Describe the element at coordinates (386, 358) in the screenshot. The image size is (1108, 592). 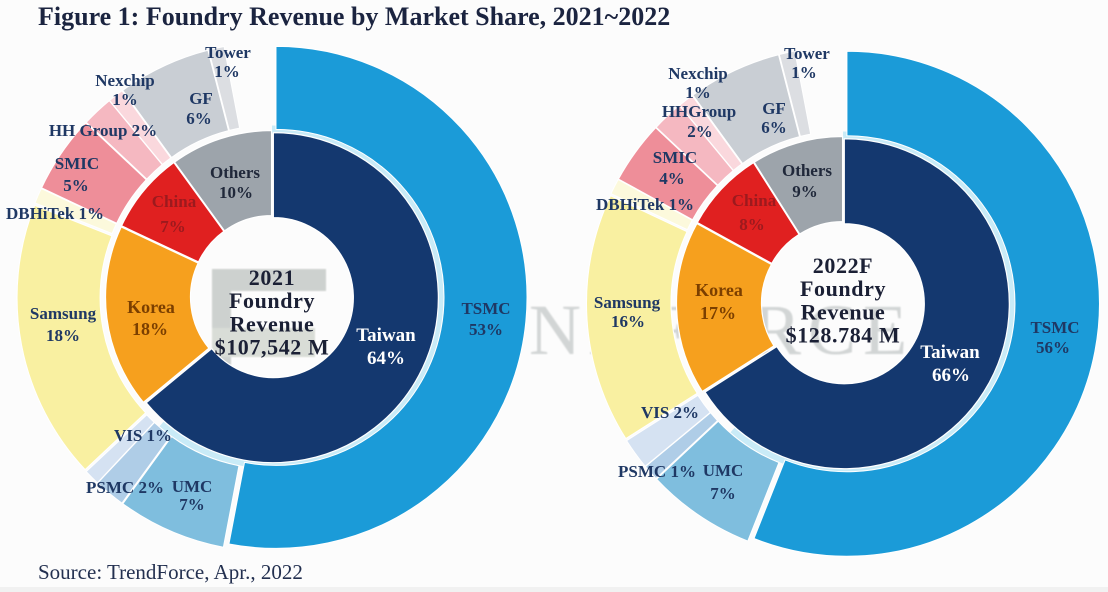
I see `svg-text: 64%` at that location.